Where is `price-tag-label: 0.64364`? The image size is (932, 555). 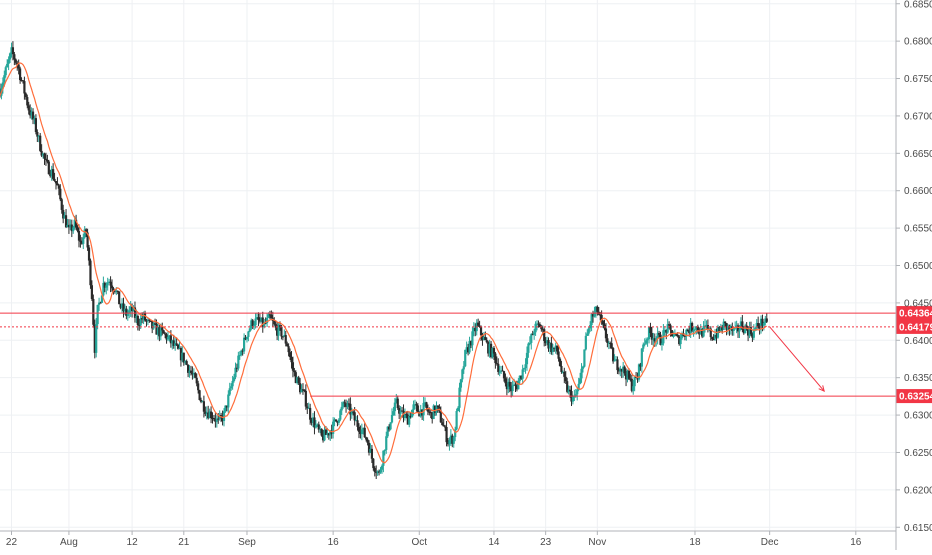
price-tag-label: 0.64364 is located at coordinates (915, 314).